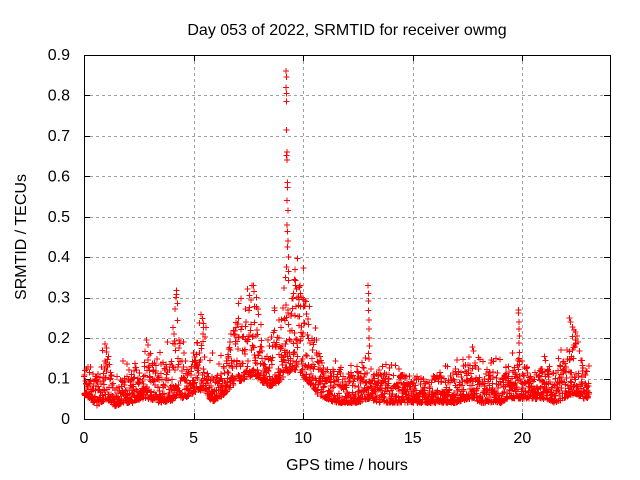  What do you see at coordinates (59, 136) in the screenshot?
I see `svg-text: 0.7` at bounding box center [59, 136].